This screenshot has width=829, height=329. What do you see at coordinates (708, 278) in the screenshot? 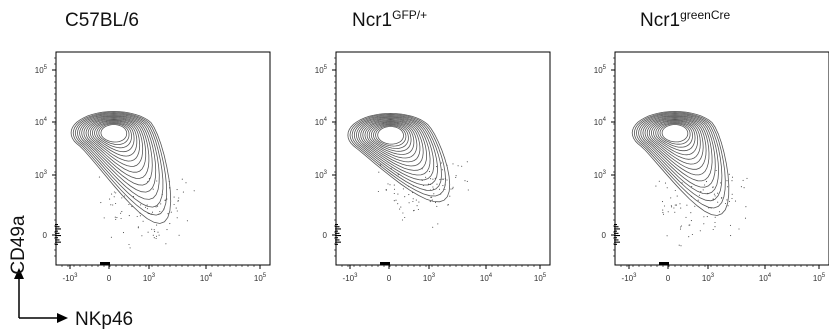
I see `x-tick-label: 10³` at bounding box center [708, 278].